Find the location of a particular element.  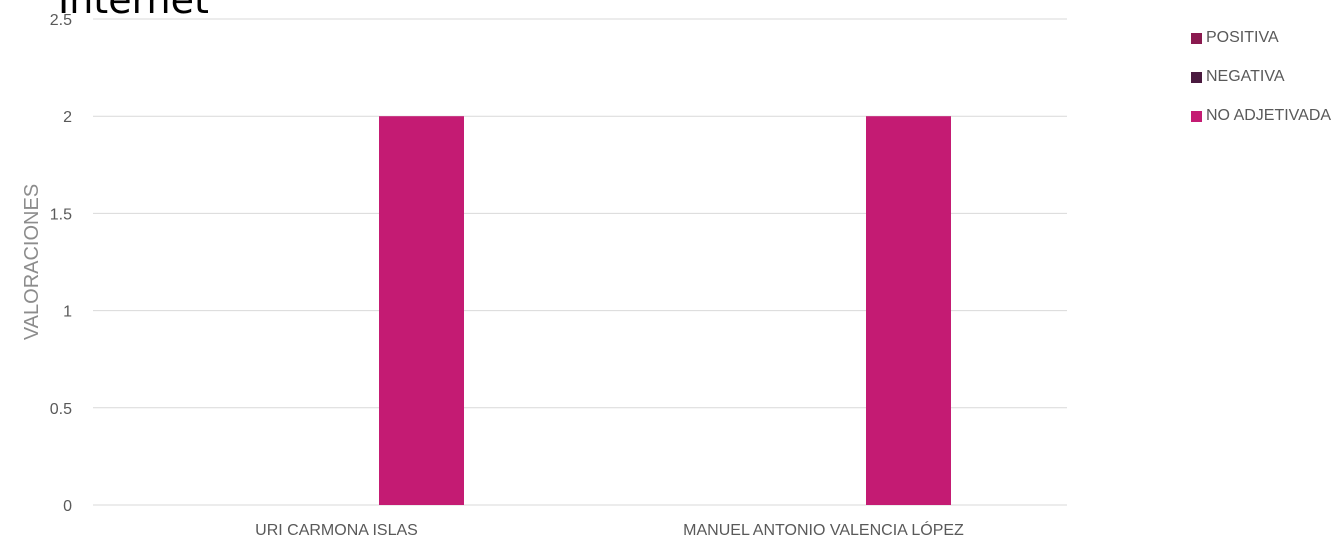

y-tick-labels: 0 0.5 1 1.5 2 2.5 is located at coordinates (61, 263).